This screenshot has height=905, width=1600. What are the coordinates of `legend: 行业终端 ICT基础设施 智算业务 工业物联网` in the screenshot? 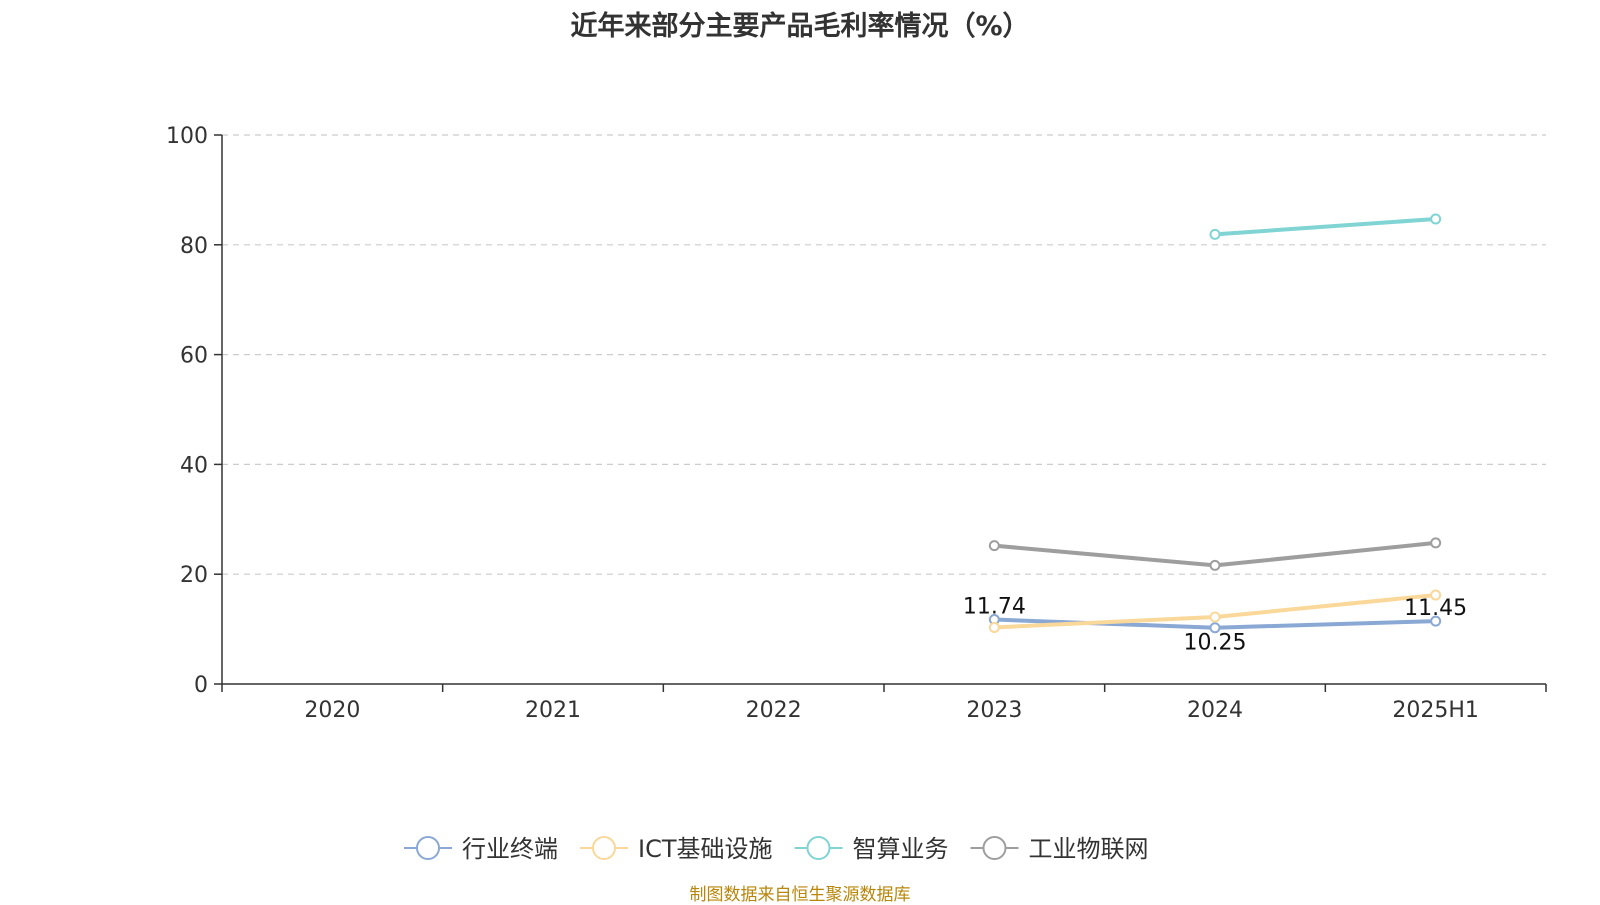 It's located at (776, 849).